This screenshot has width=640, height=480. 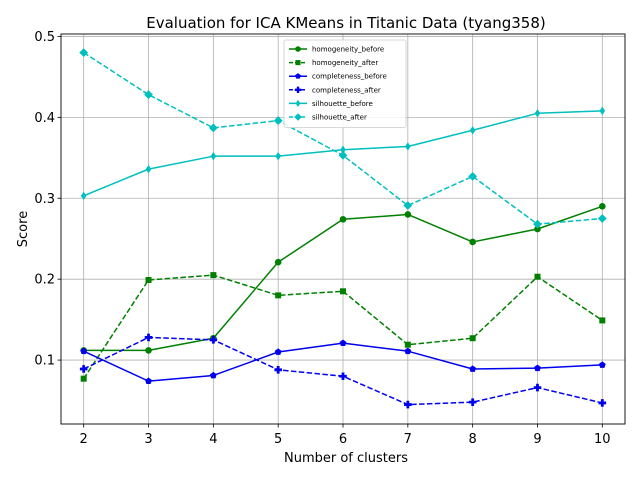 I want to click on y-tick-label: 0.5, so click(x=44, y=37).